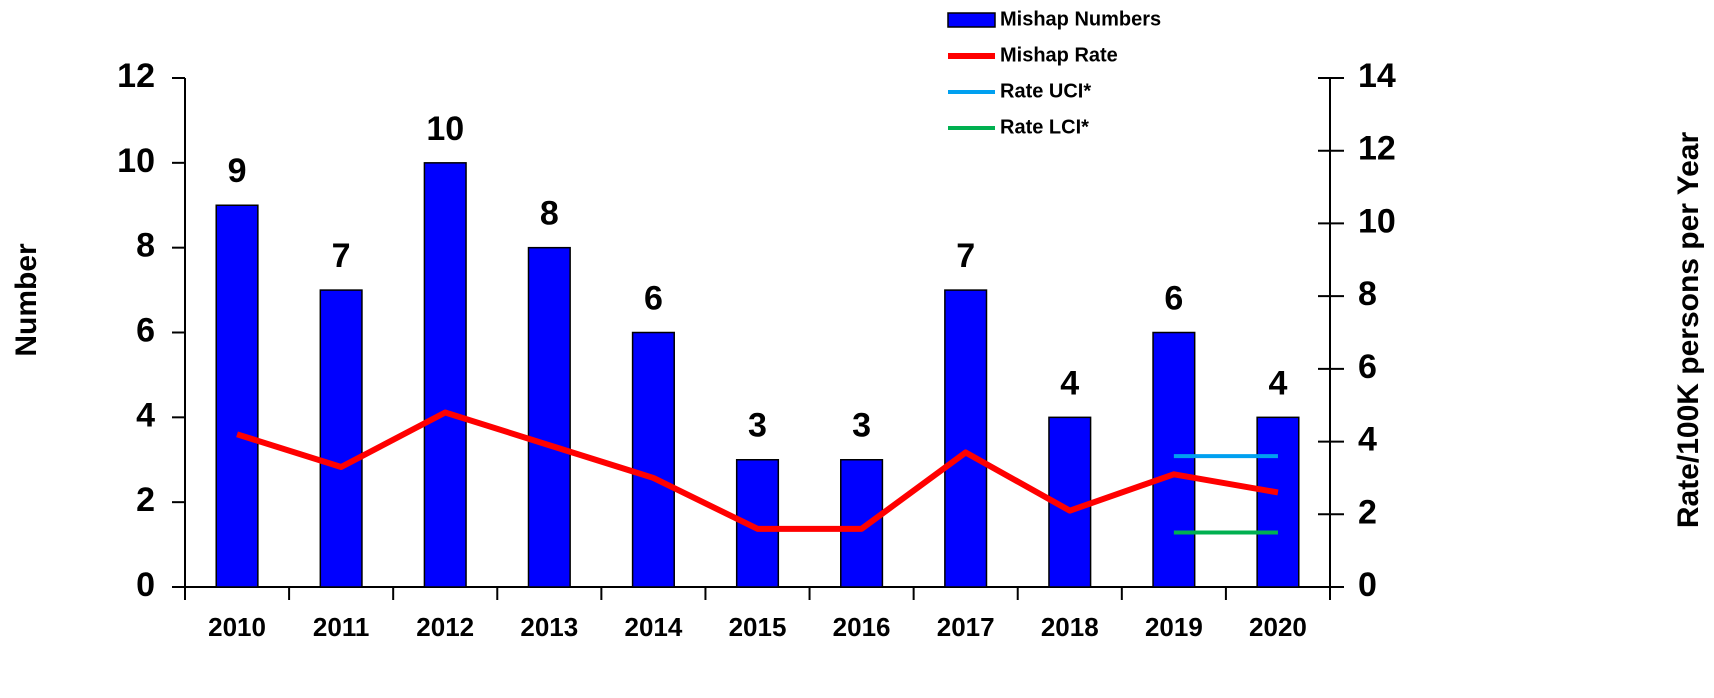 Image resolution: width=1714 pixels, height=698 pixels. What do you see at coordinates (145, 415) in the screenshot?
I see `y-tick-label: 4` at bounding box center [145, 415].